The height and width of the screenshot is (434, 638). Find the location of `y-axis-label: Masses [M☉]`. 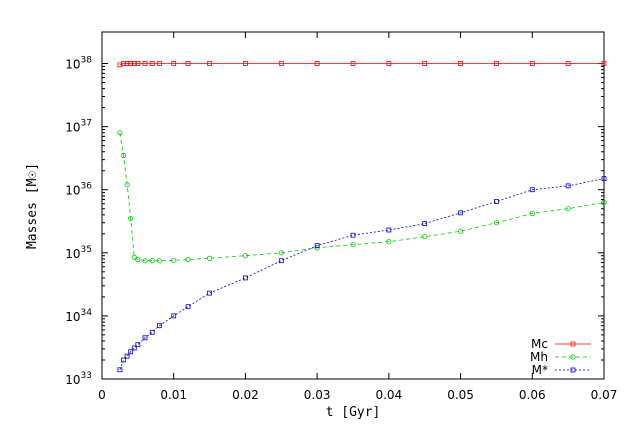

y-axis-label: Masses [M☉] is located at coordinates (32, 206).